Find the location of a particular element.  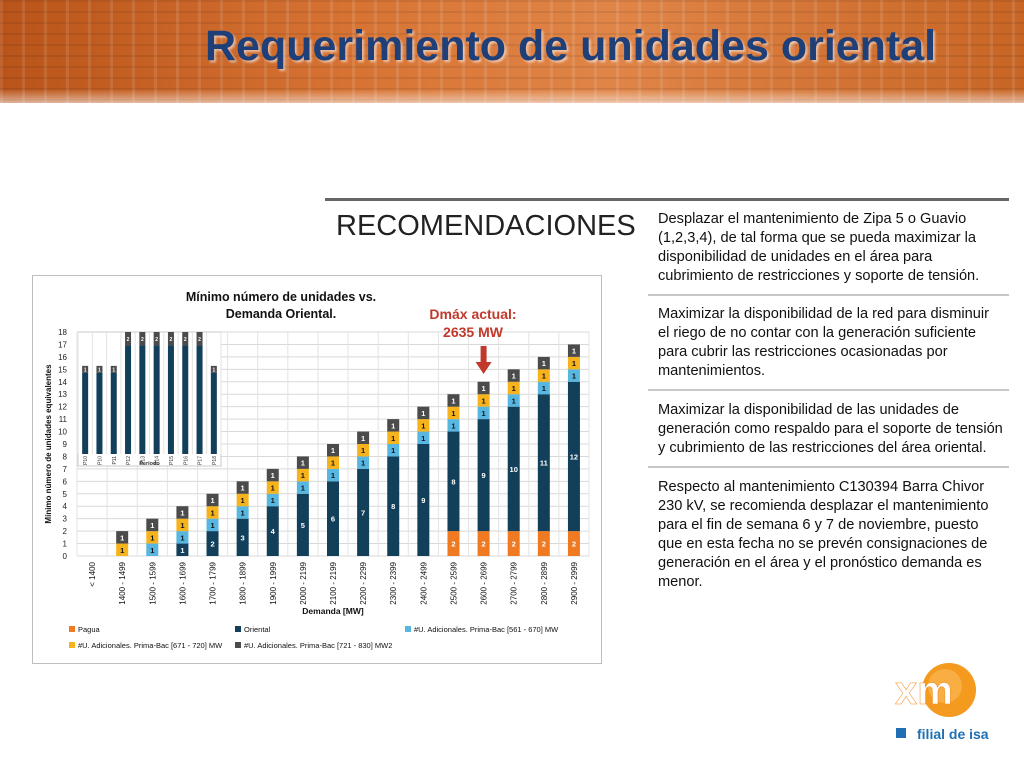

banner-fade is located at coordinates (512, 96).